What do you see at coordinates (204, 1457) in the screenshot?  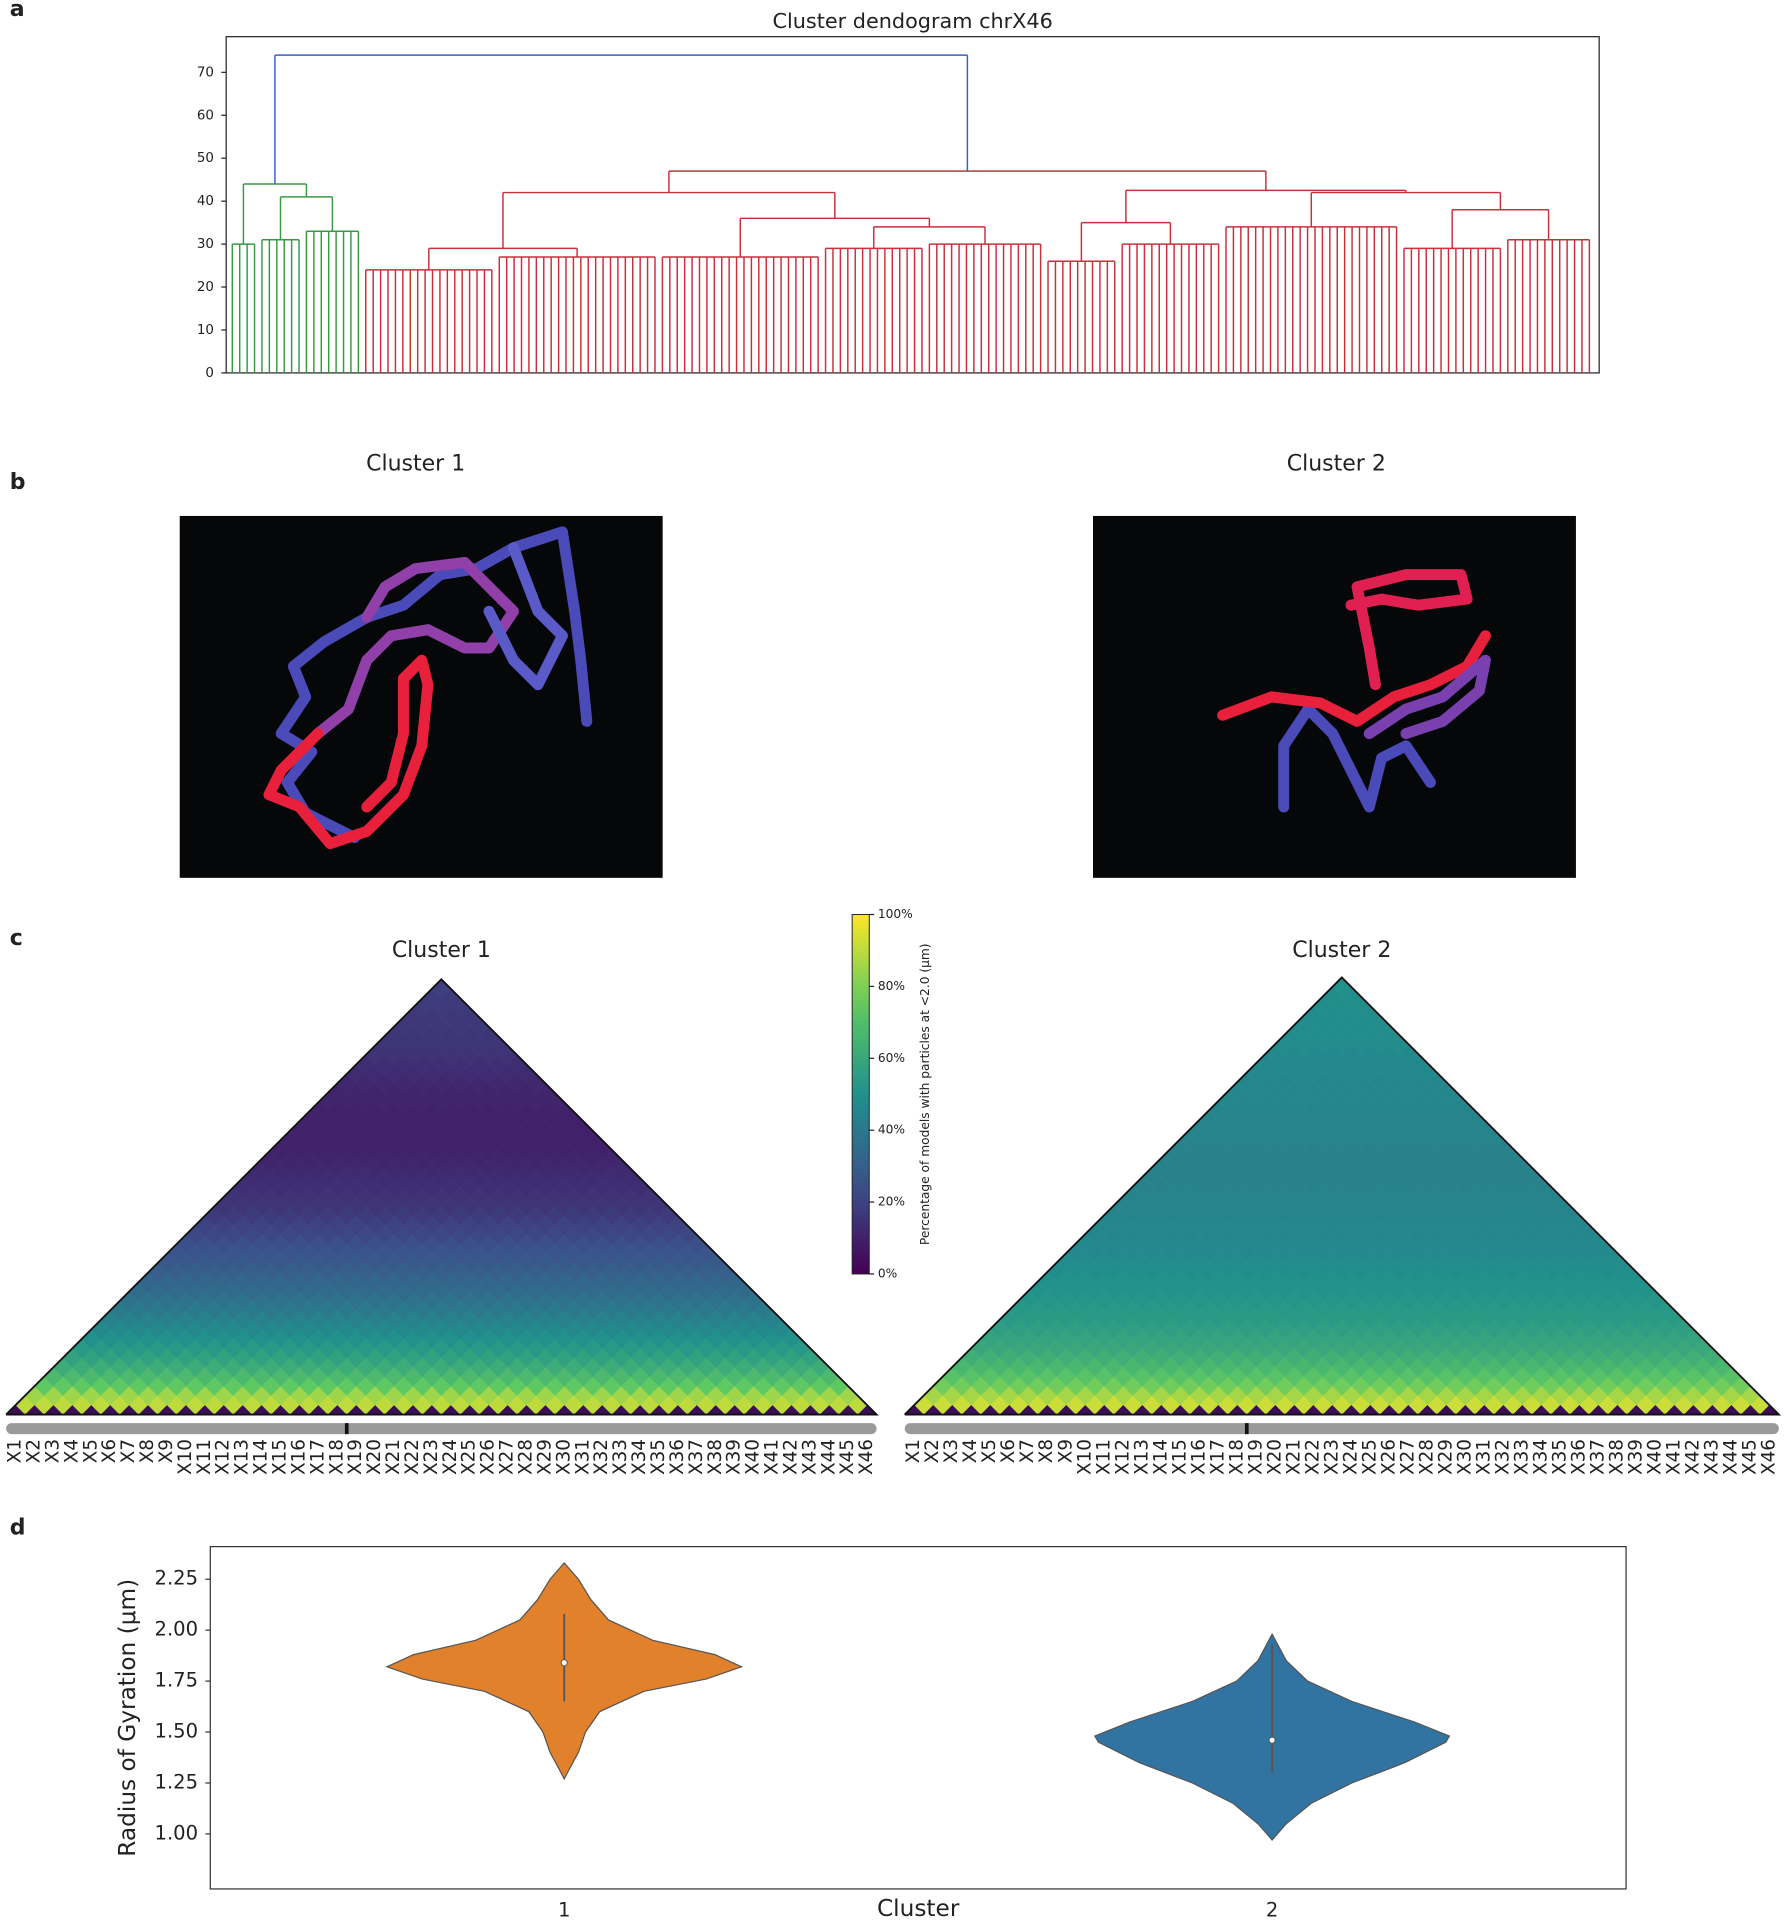 I see `x-tick-label: X11` at bounding box center [204, 1457].